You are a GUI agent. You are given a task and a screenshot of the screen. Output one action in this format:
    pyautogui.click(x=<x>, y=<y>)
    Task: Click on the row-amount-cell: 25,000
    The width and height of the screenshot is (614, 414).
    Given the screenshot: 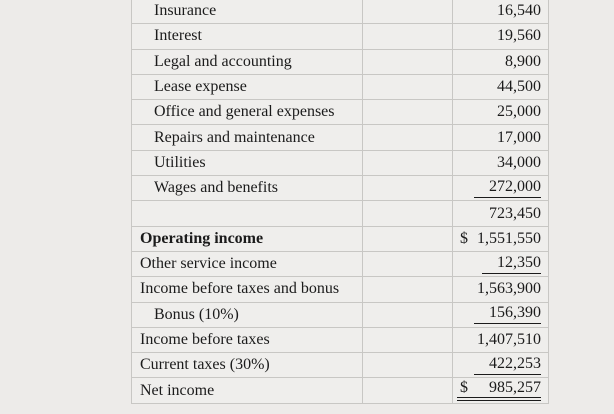 What is the action you would take?
    pyautogui.click(x=500, y=112)
    